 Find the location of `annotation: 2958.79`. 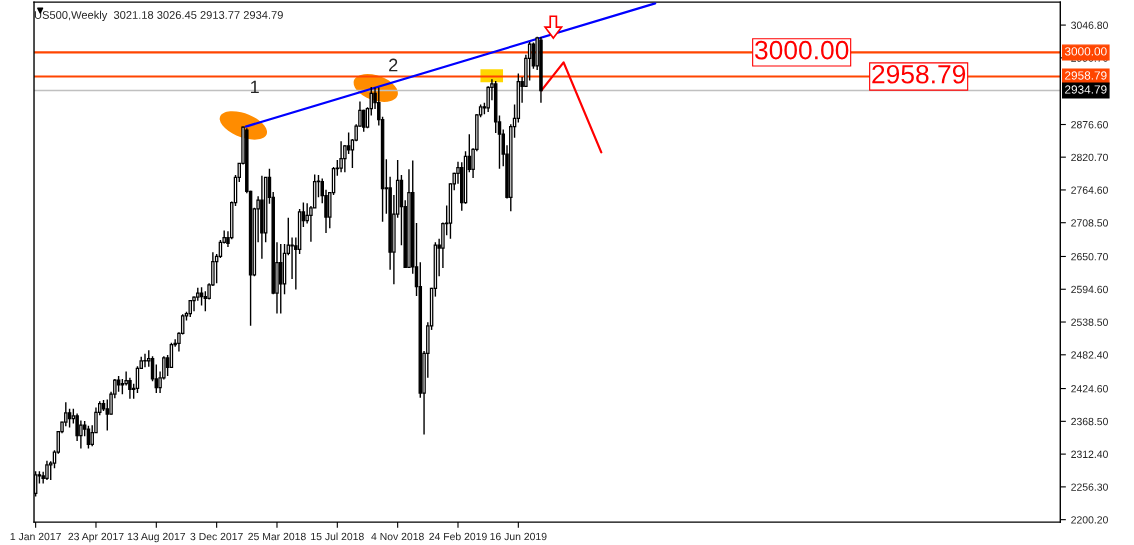

annotation: 2958.79 is located at coordinates (919, 74).